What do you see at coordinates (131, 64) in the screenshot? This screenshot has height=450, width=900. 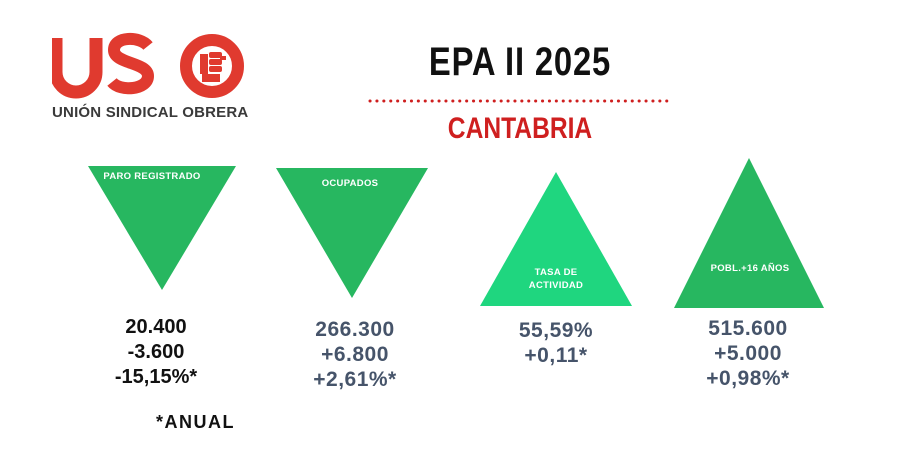 I see `logo-letter-s` at bounding box center [131, 64].